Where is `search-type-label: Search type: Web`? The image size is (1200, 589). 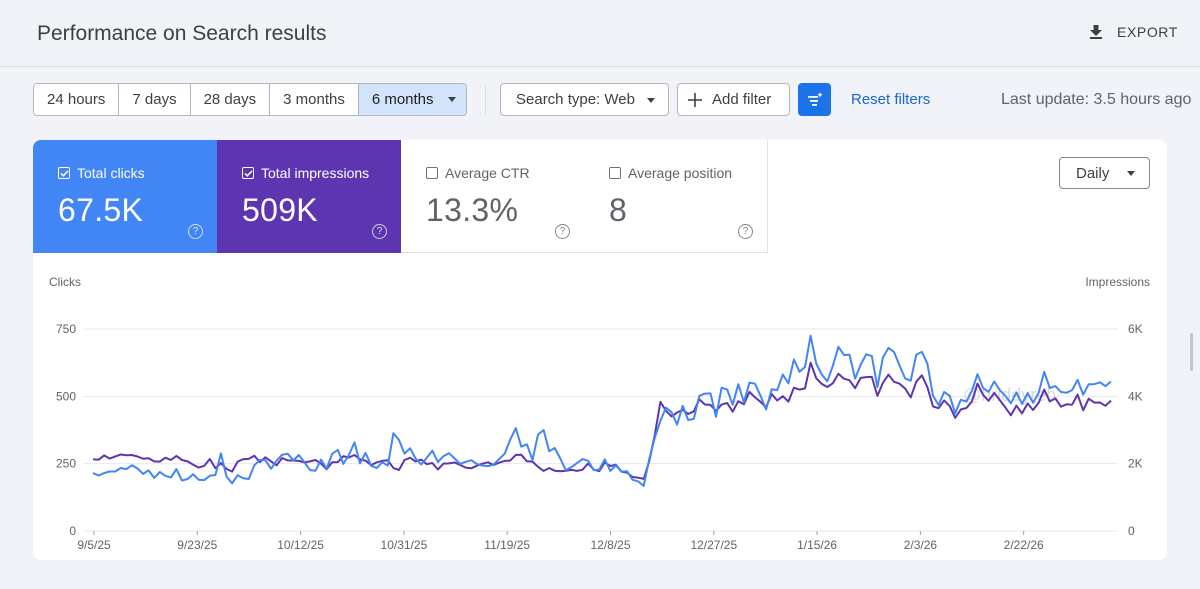 search-type-label: Search type: Web is located at coordinates (575, 99).